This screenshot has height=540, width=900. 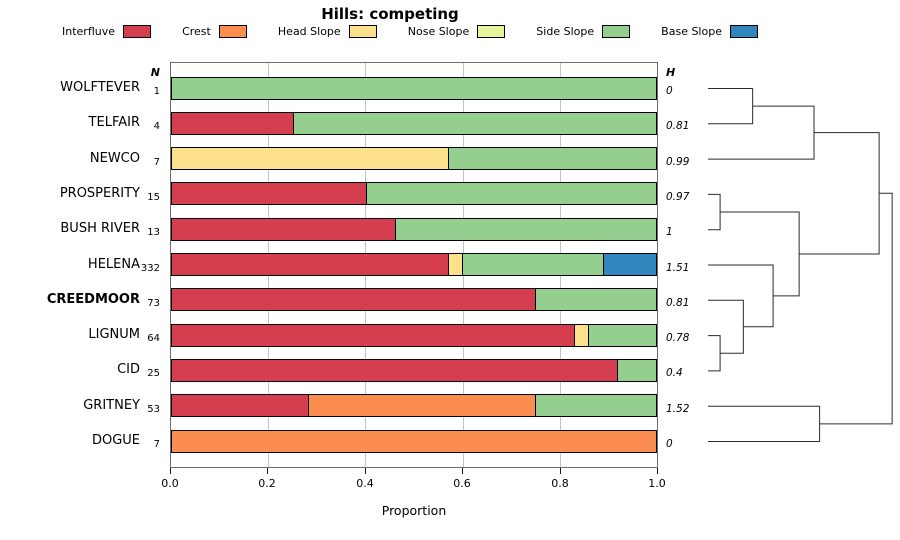 I want to click on stacked-bar-creedmoor, so click(x=414, y=299).